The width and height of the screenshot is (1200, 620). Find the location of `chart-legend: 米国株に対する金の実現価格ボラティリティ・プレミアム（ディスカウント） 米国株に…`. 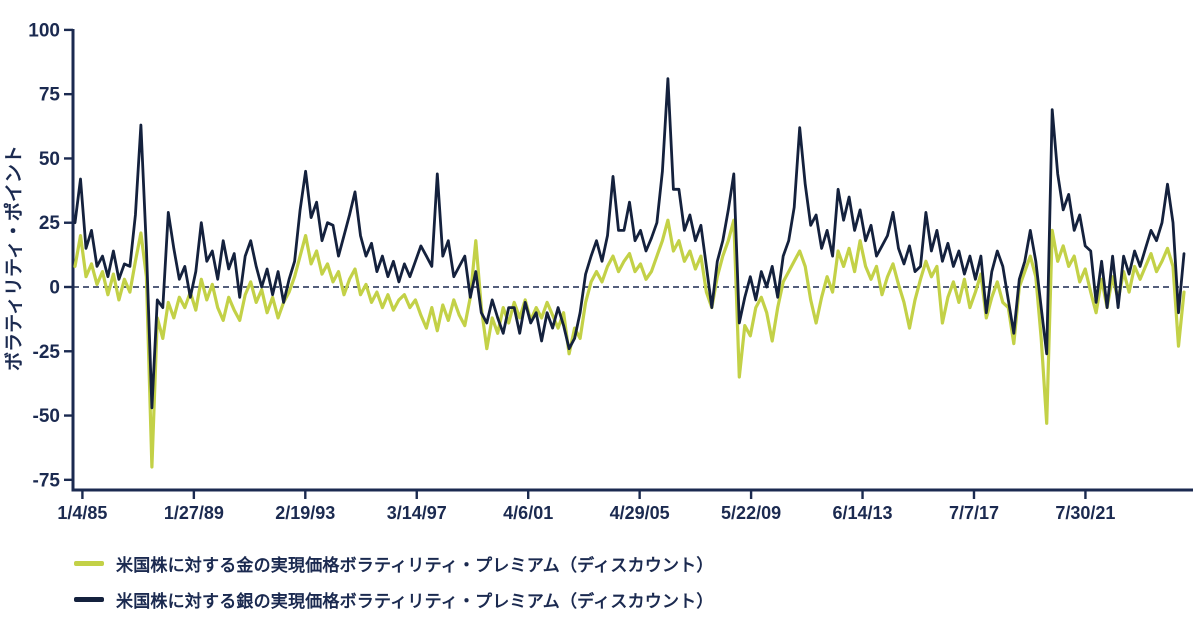

chart-legend: 米国株に対する金の実現価格ボラティリティ・プレミアム（ディスカウント） 米国株に… is located at coordinates (394, 581).